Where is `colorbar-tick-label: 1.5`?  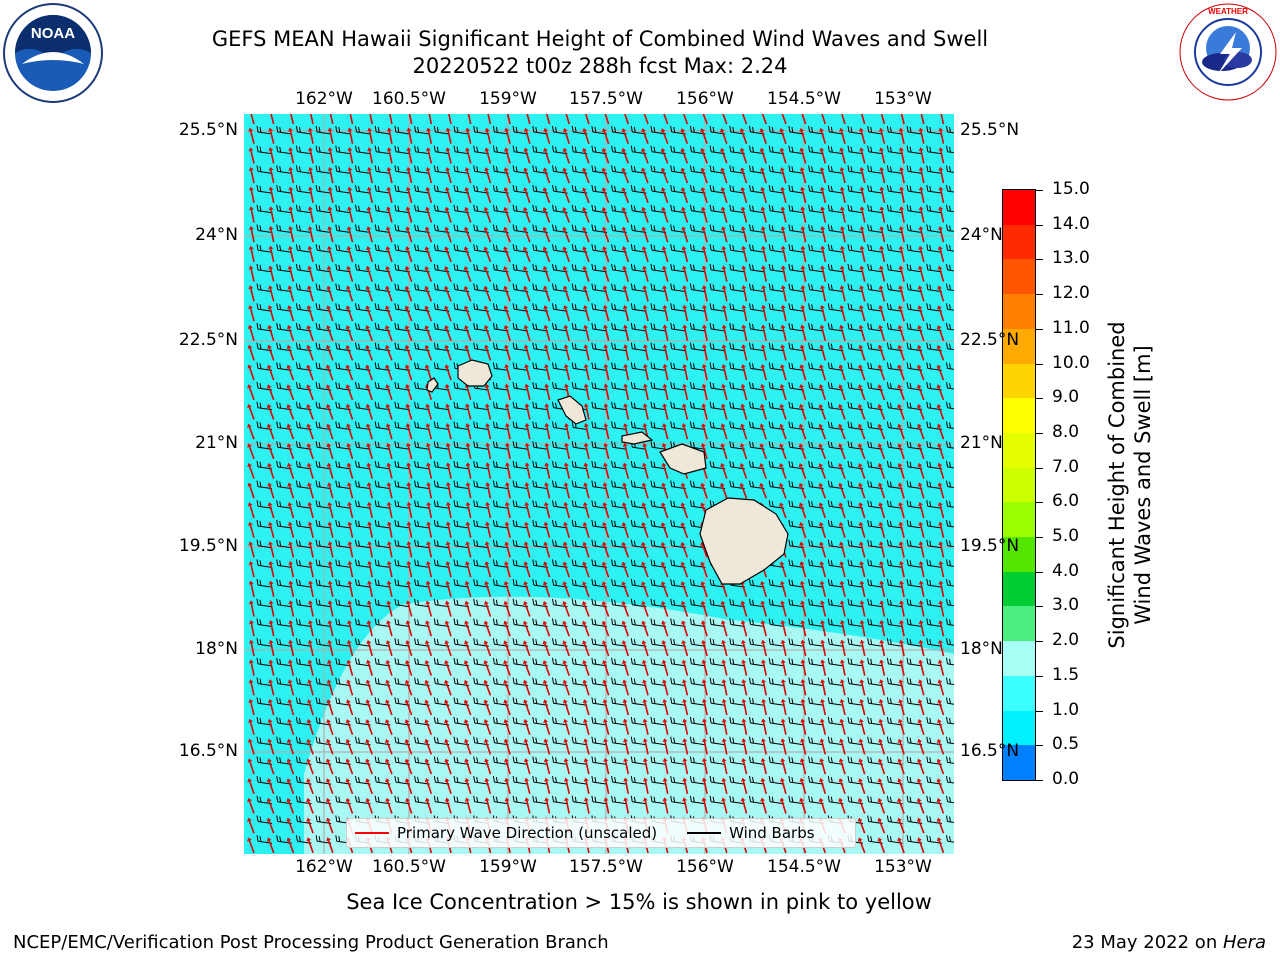
colorbar-tick-label: 1.5 is located at coordinates (1066, 674).